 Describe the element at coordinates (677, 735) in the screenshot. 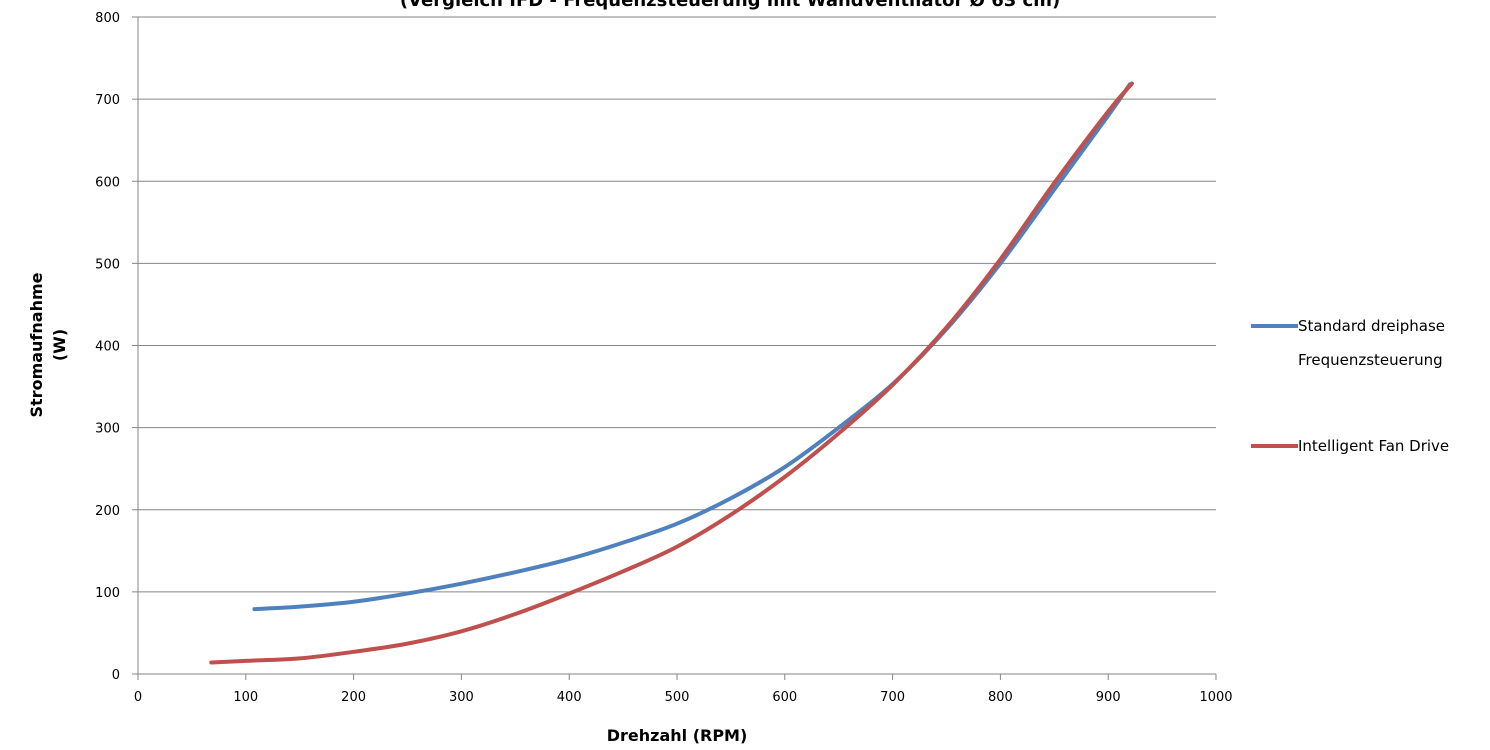

I see `x-axis-title: Drehzahl (RPM)` at that location.